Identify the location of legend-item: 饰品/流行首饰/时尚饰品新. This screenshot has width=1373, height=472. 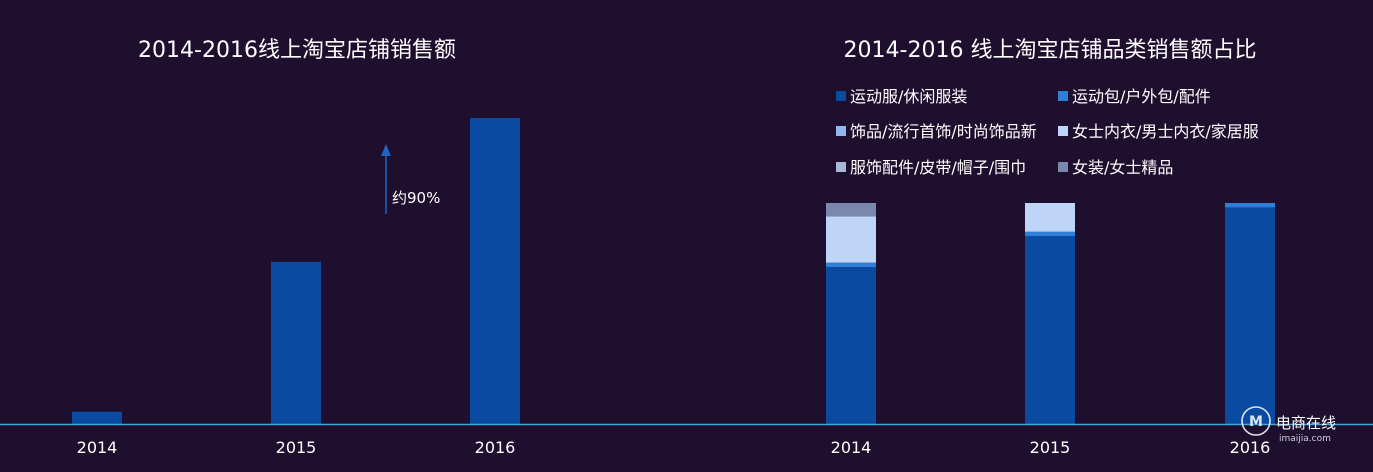
(936, 131).